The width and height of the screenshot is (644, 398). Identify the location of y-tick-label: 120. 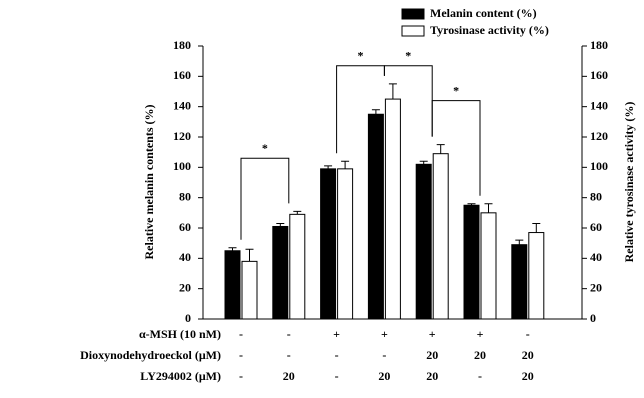
(182, 136).